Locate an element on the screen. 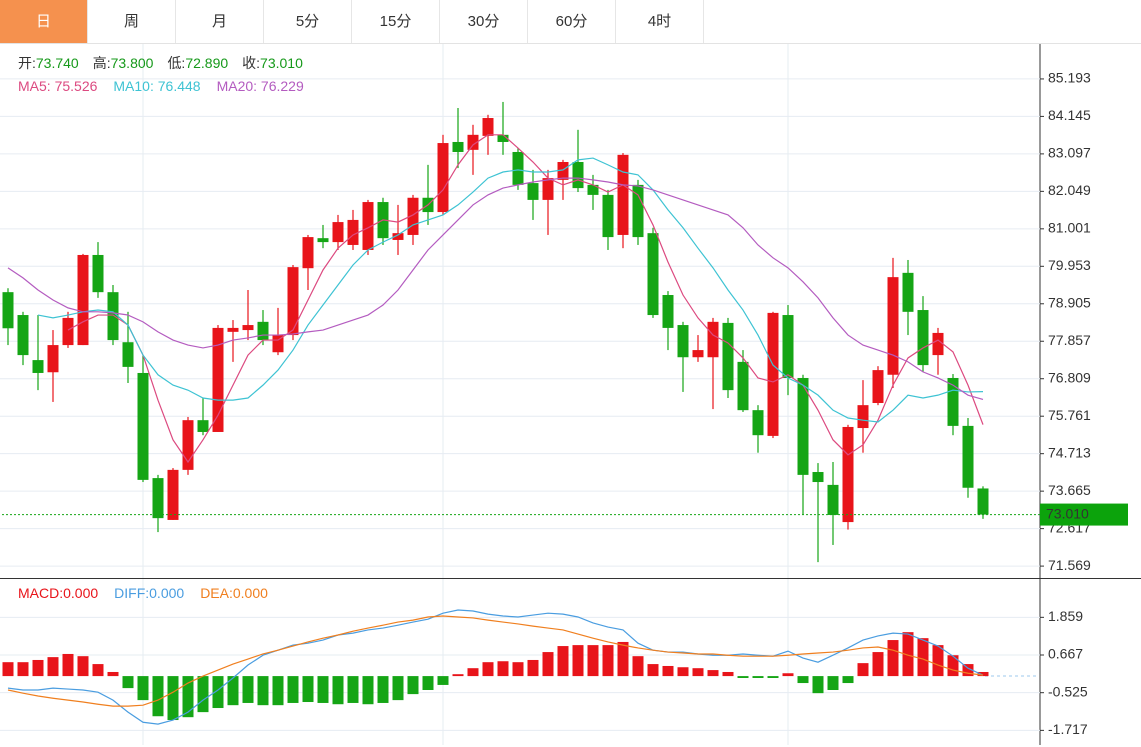  y-tick-label: 85.193 is located at coordinates (1069, 78).